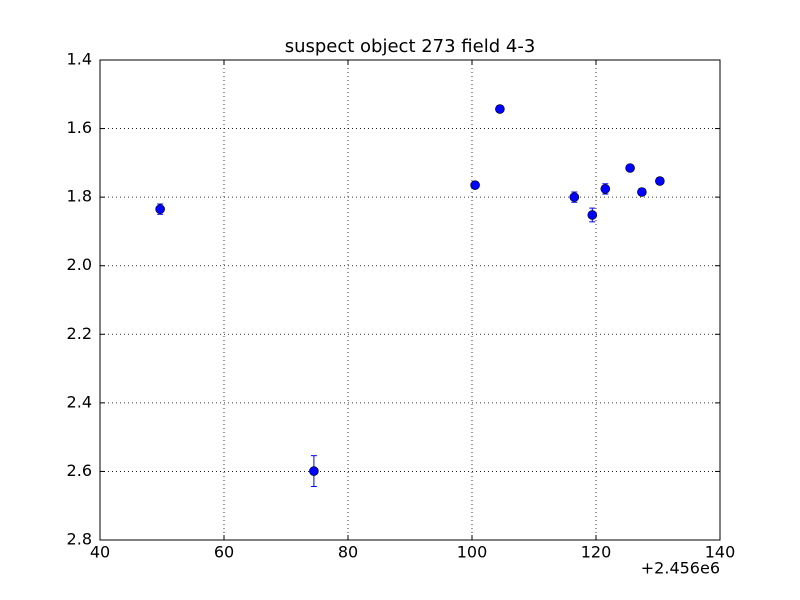  Describe the element at coordinates (720, 552) in the screenshot. I see `x-tick-label: 140` at that location.